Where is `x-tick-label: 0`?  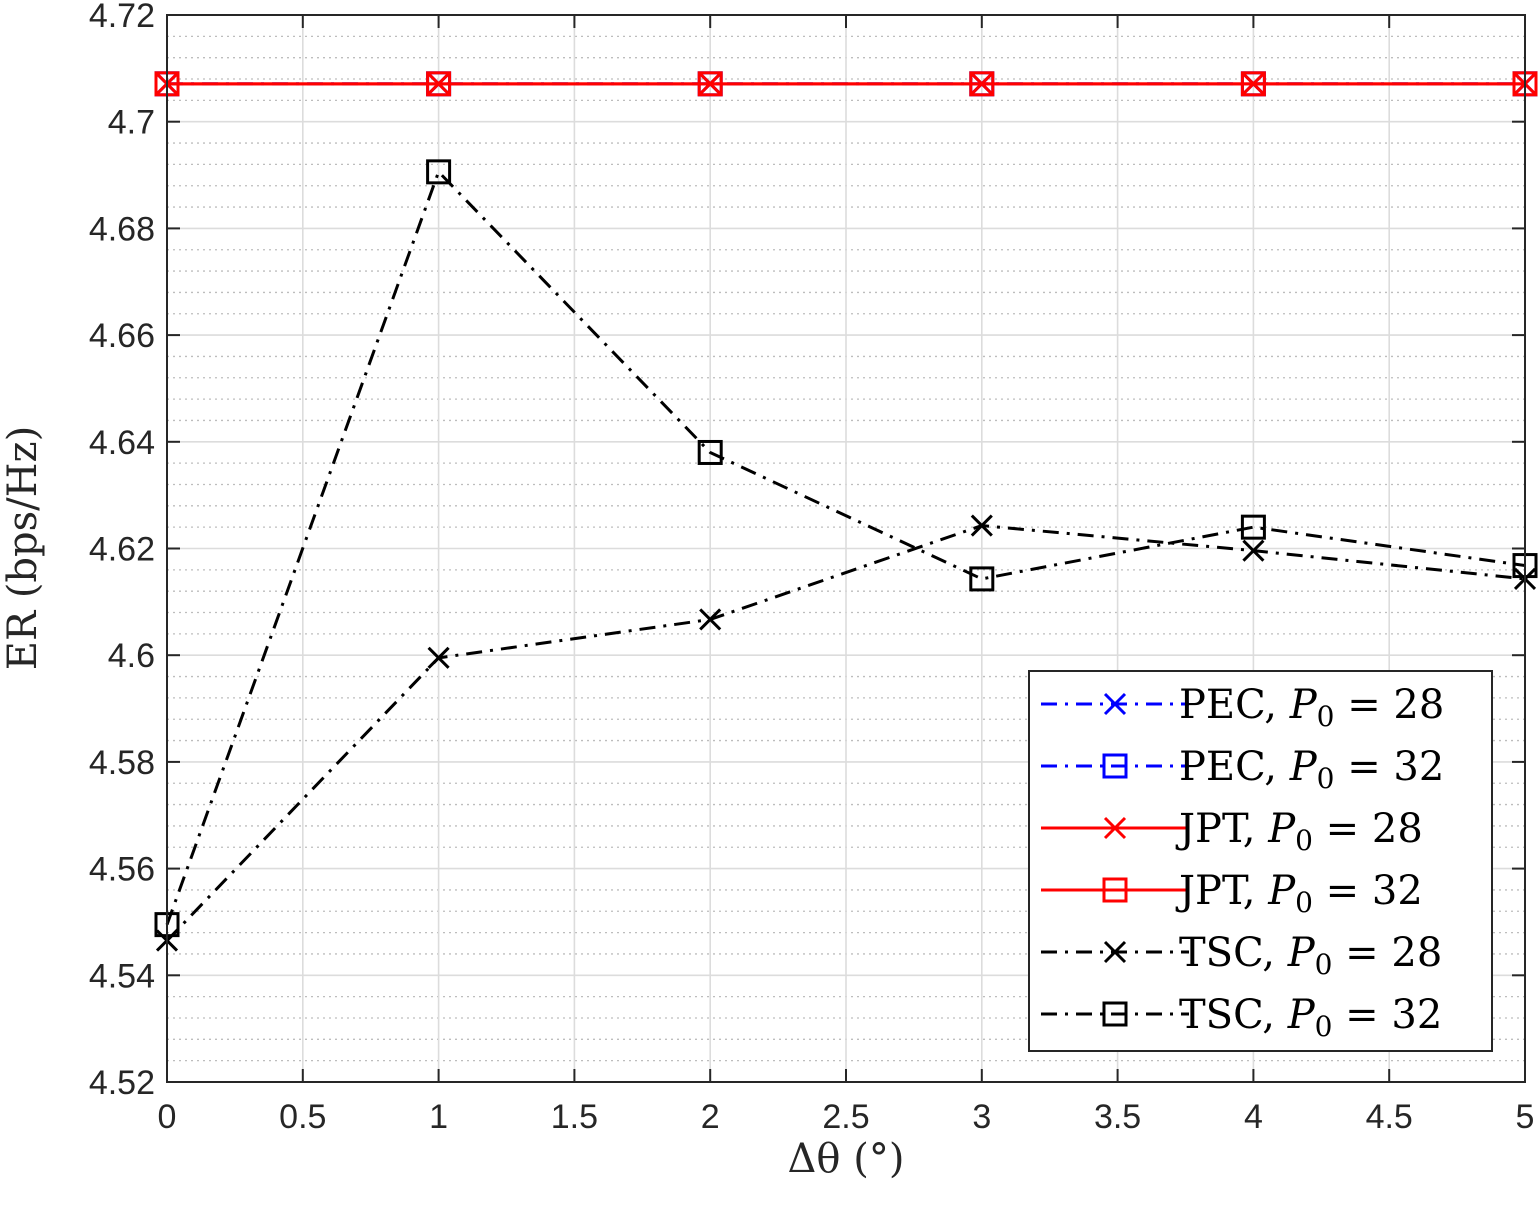
x-tick-label: 0 is located at coordinates (167, 1117).